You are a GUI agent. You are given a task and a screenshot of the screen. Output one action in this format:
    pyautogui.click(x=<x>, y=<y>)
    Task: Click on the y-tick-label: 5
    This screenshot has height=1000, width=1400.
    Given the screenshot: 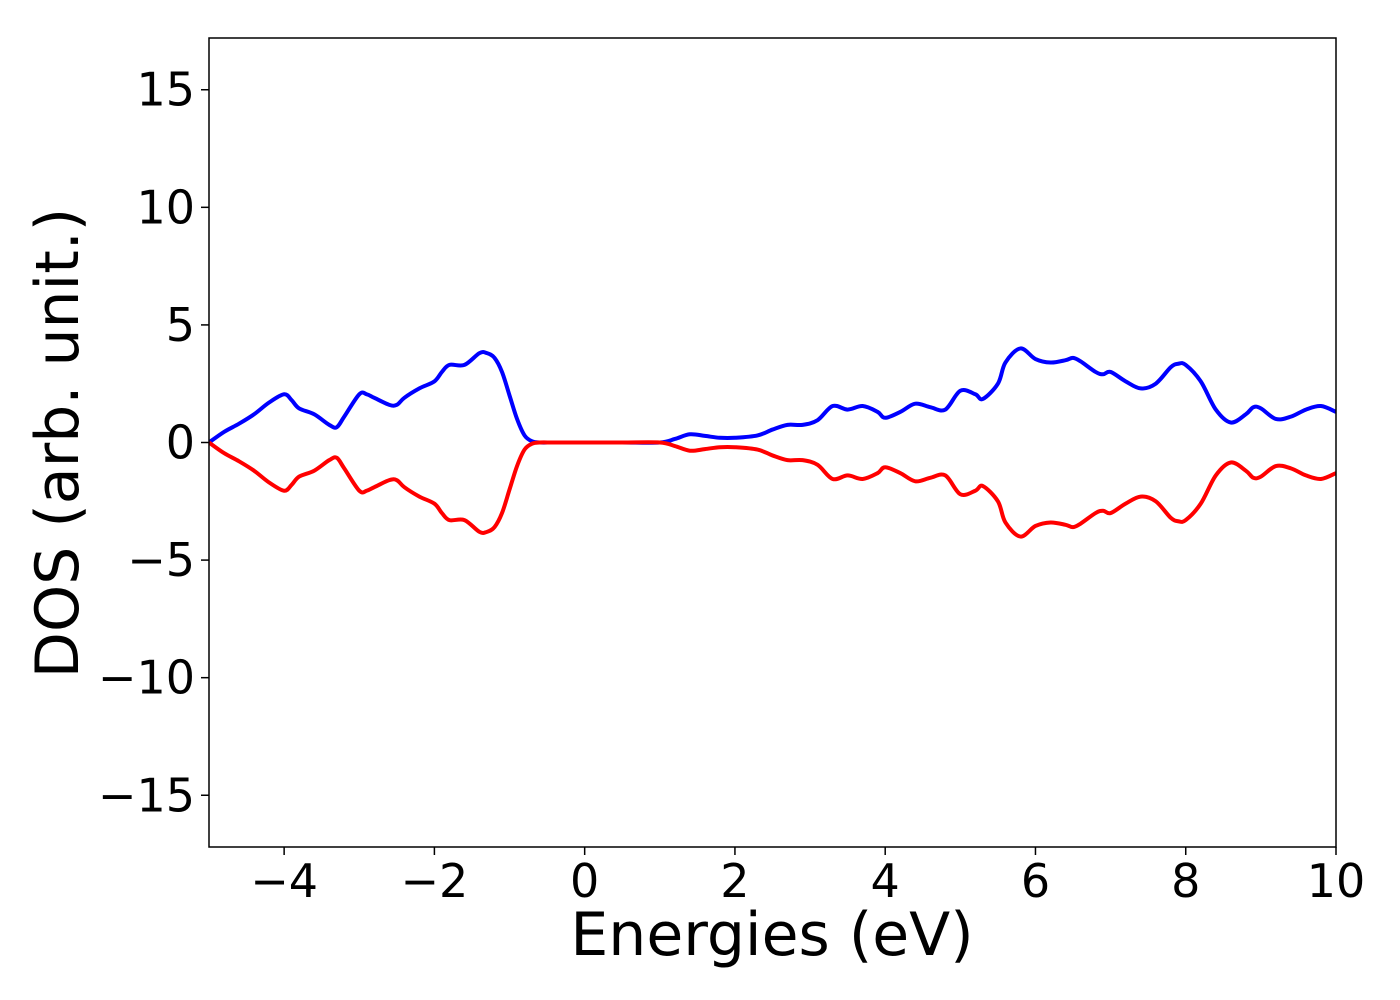 What is the action you would take?
    pyautogui.click(x=180, y=325)
    